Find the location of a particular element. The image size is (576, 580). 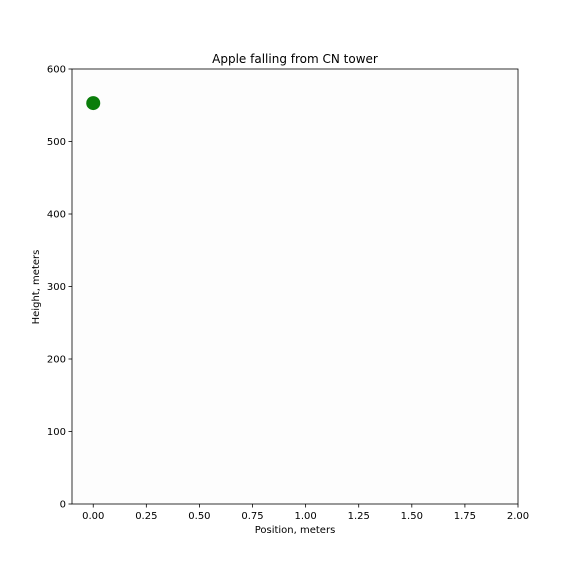

y-tick-label: 500 is located at coordinates (56, 142).